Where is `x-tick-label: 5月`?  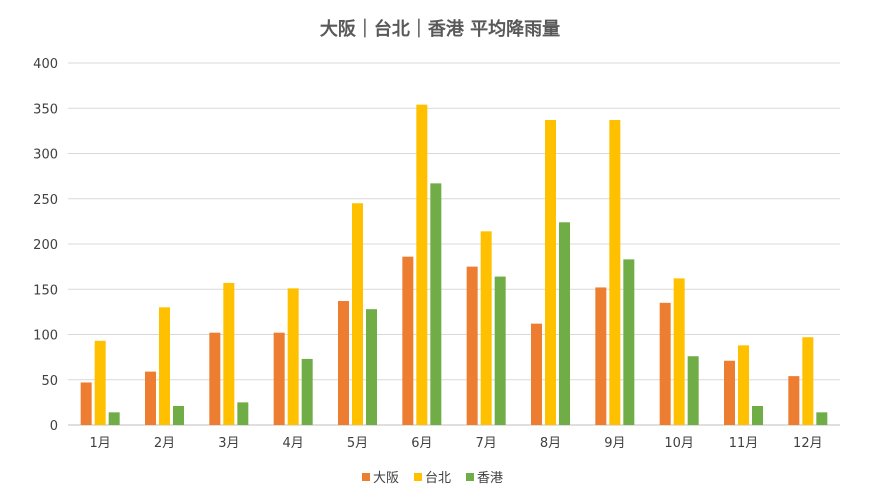
x-tick-label: 5月 is located at coordinates (357, 443).